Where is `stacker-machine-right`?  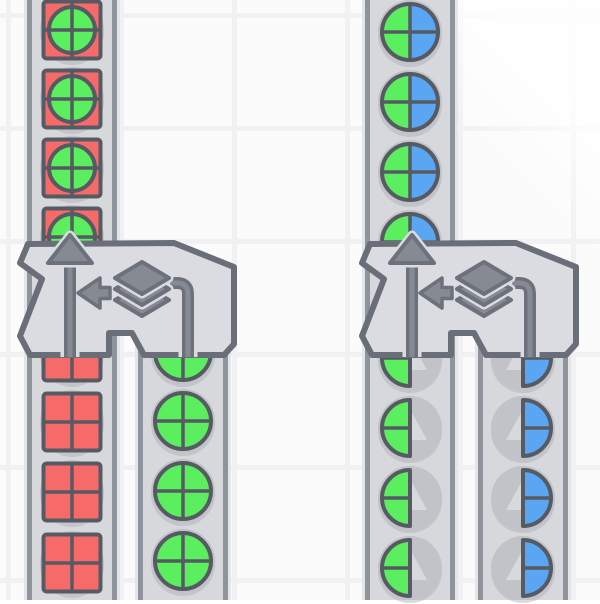 stacker-machine-right is located at coordinates (469, 296).